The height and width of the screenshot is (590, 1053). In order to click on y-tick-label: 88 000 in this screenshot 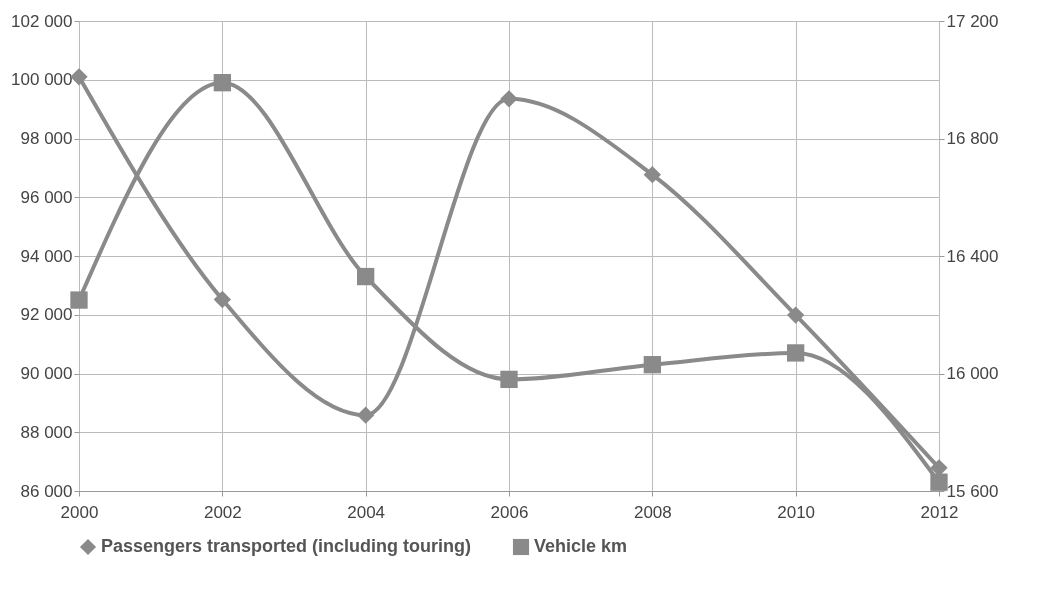, I will do `click(46, 432)`.